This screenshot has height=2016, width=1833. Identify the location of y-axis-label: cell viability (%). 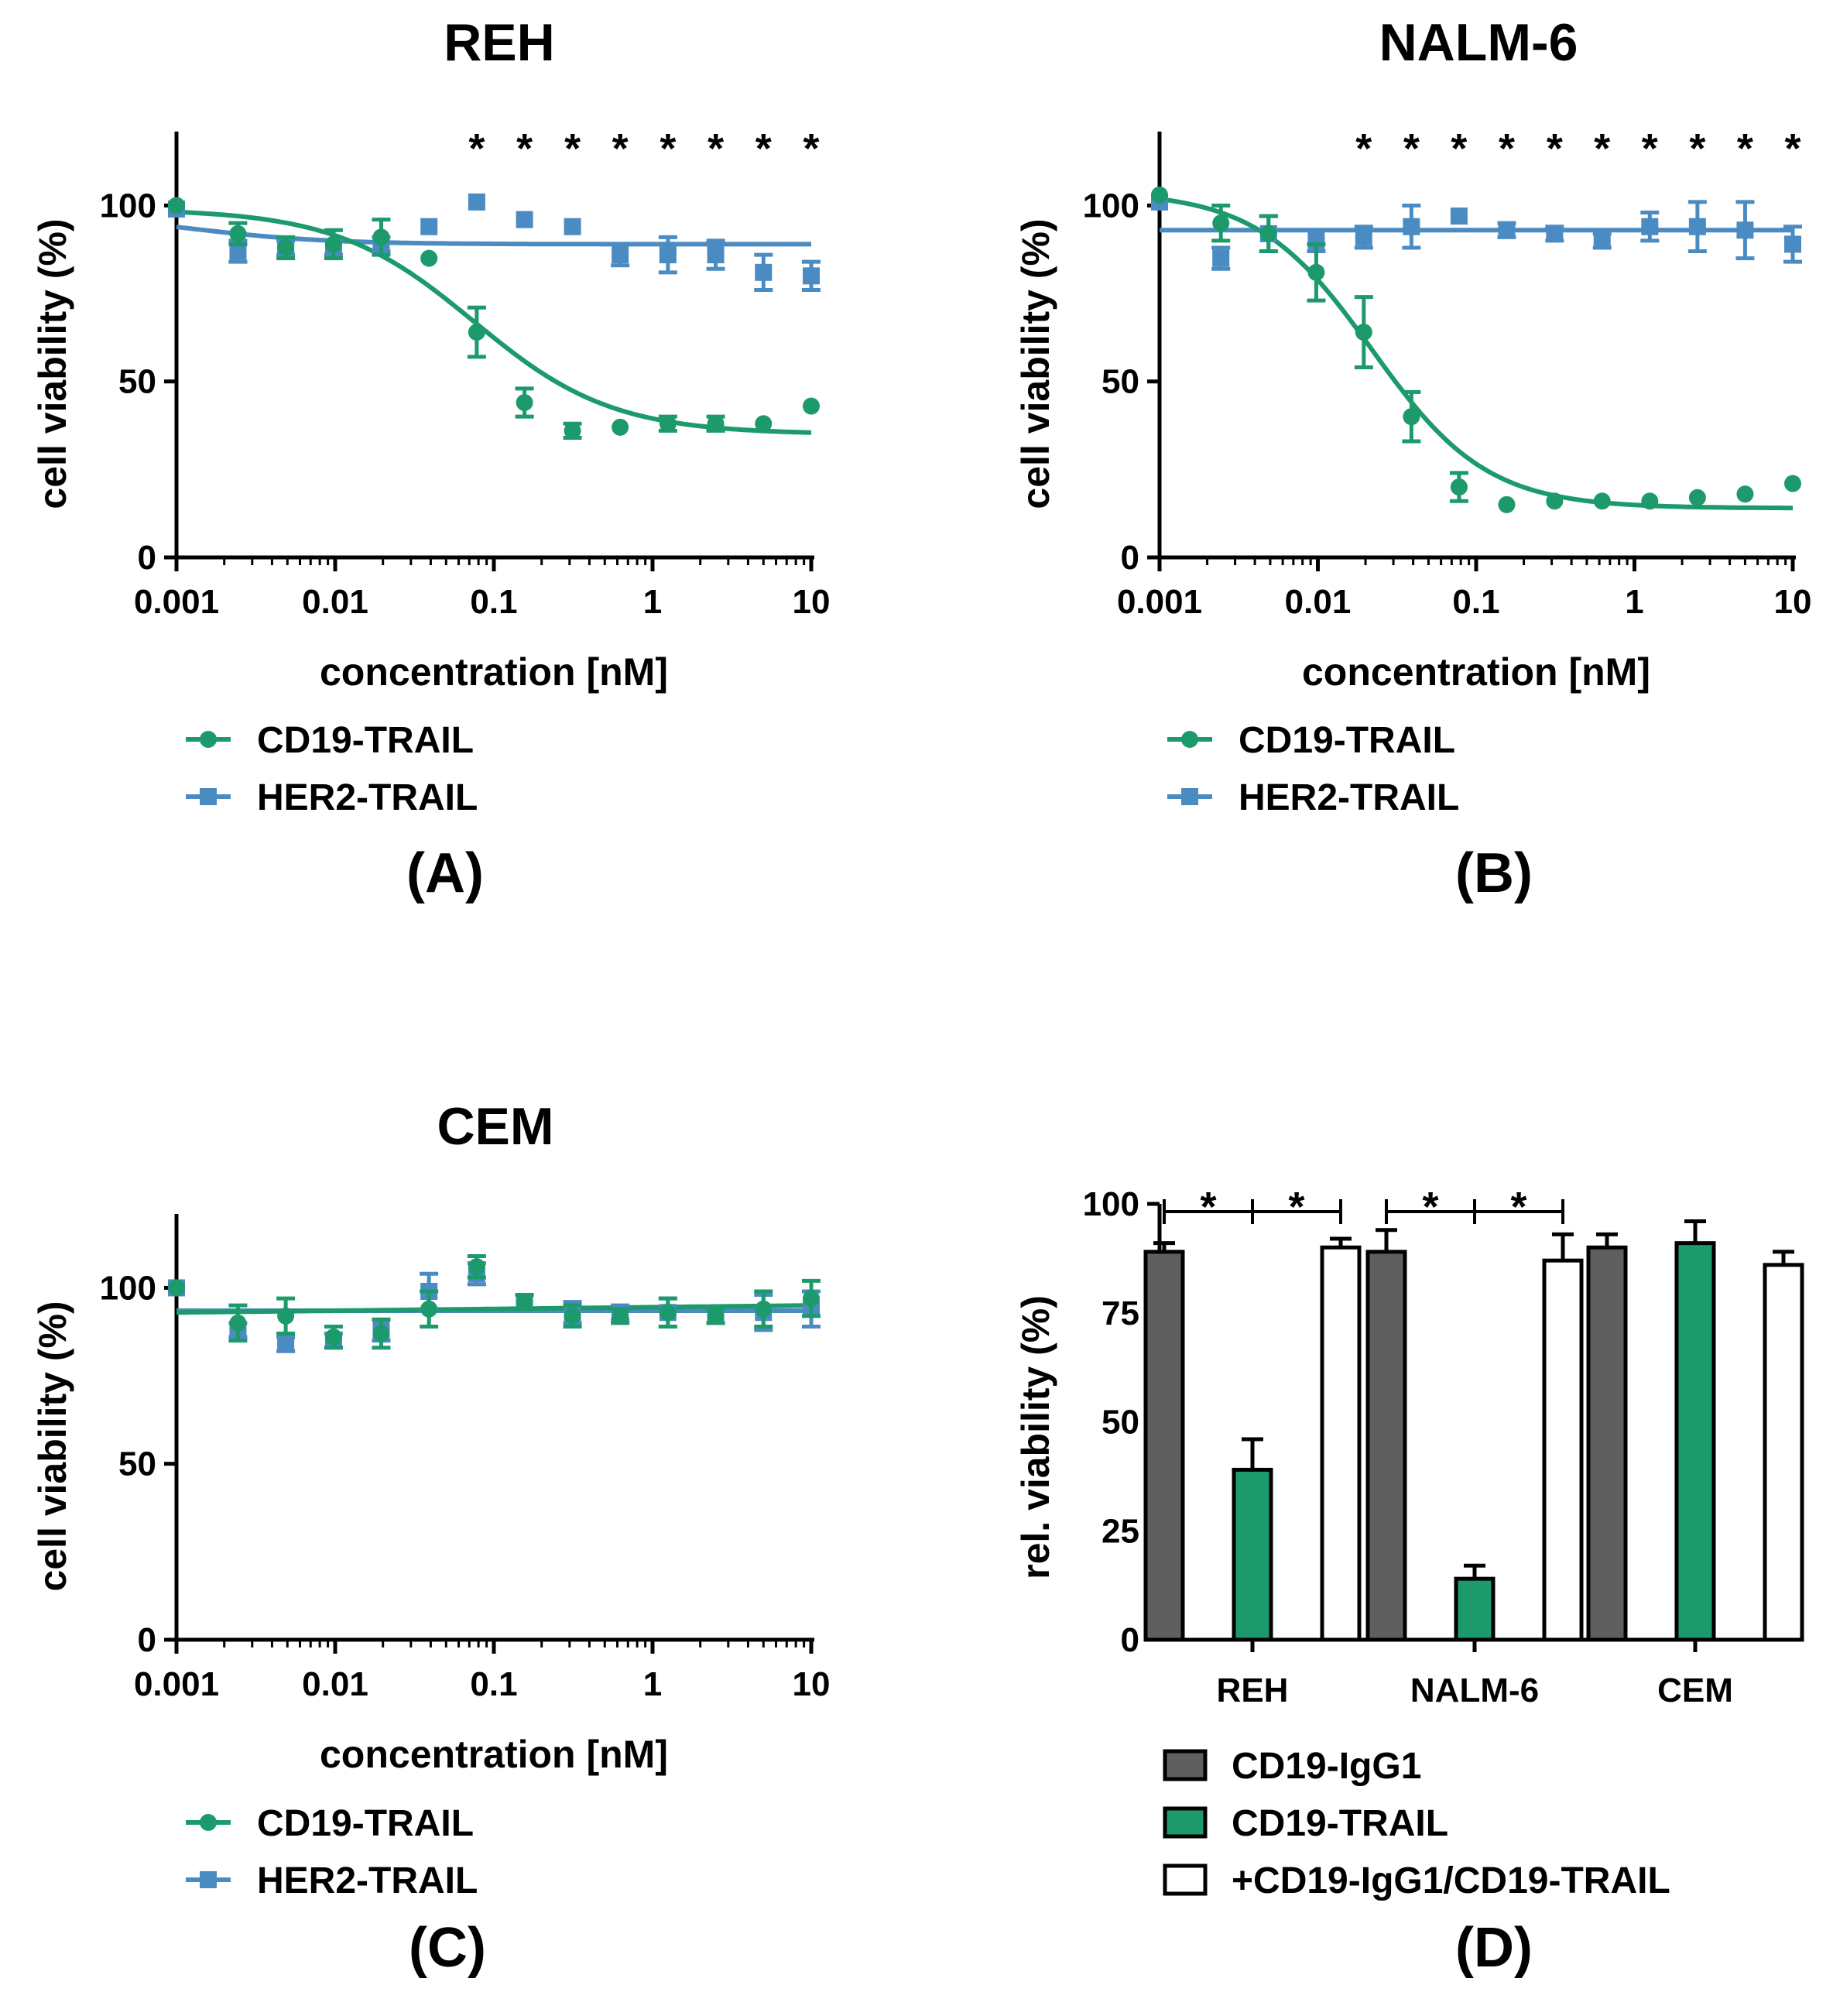
(52, 363).